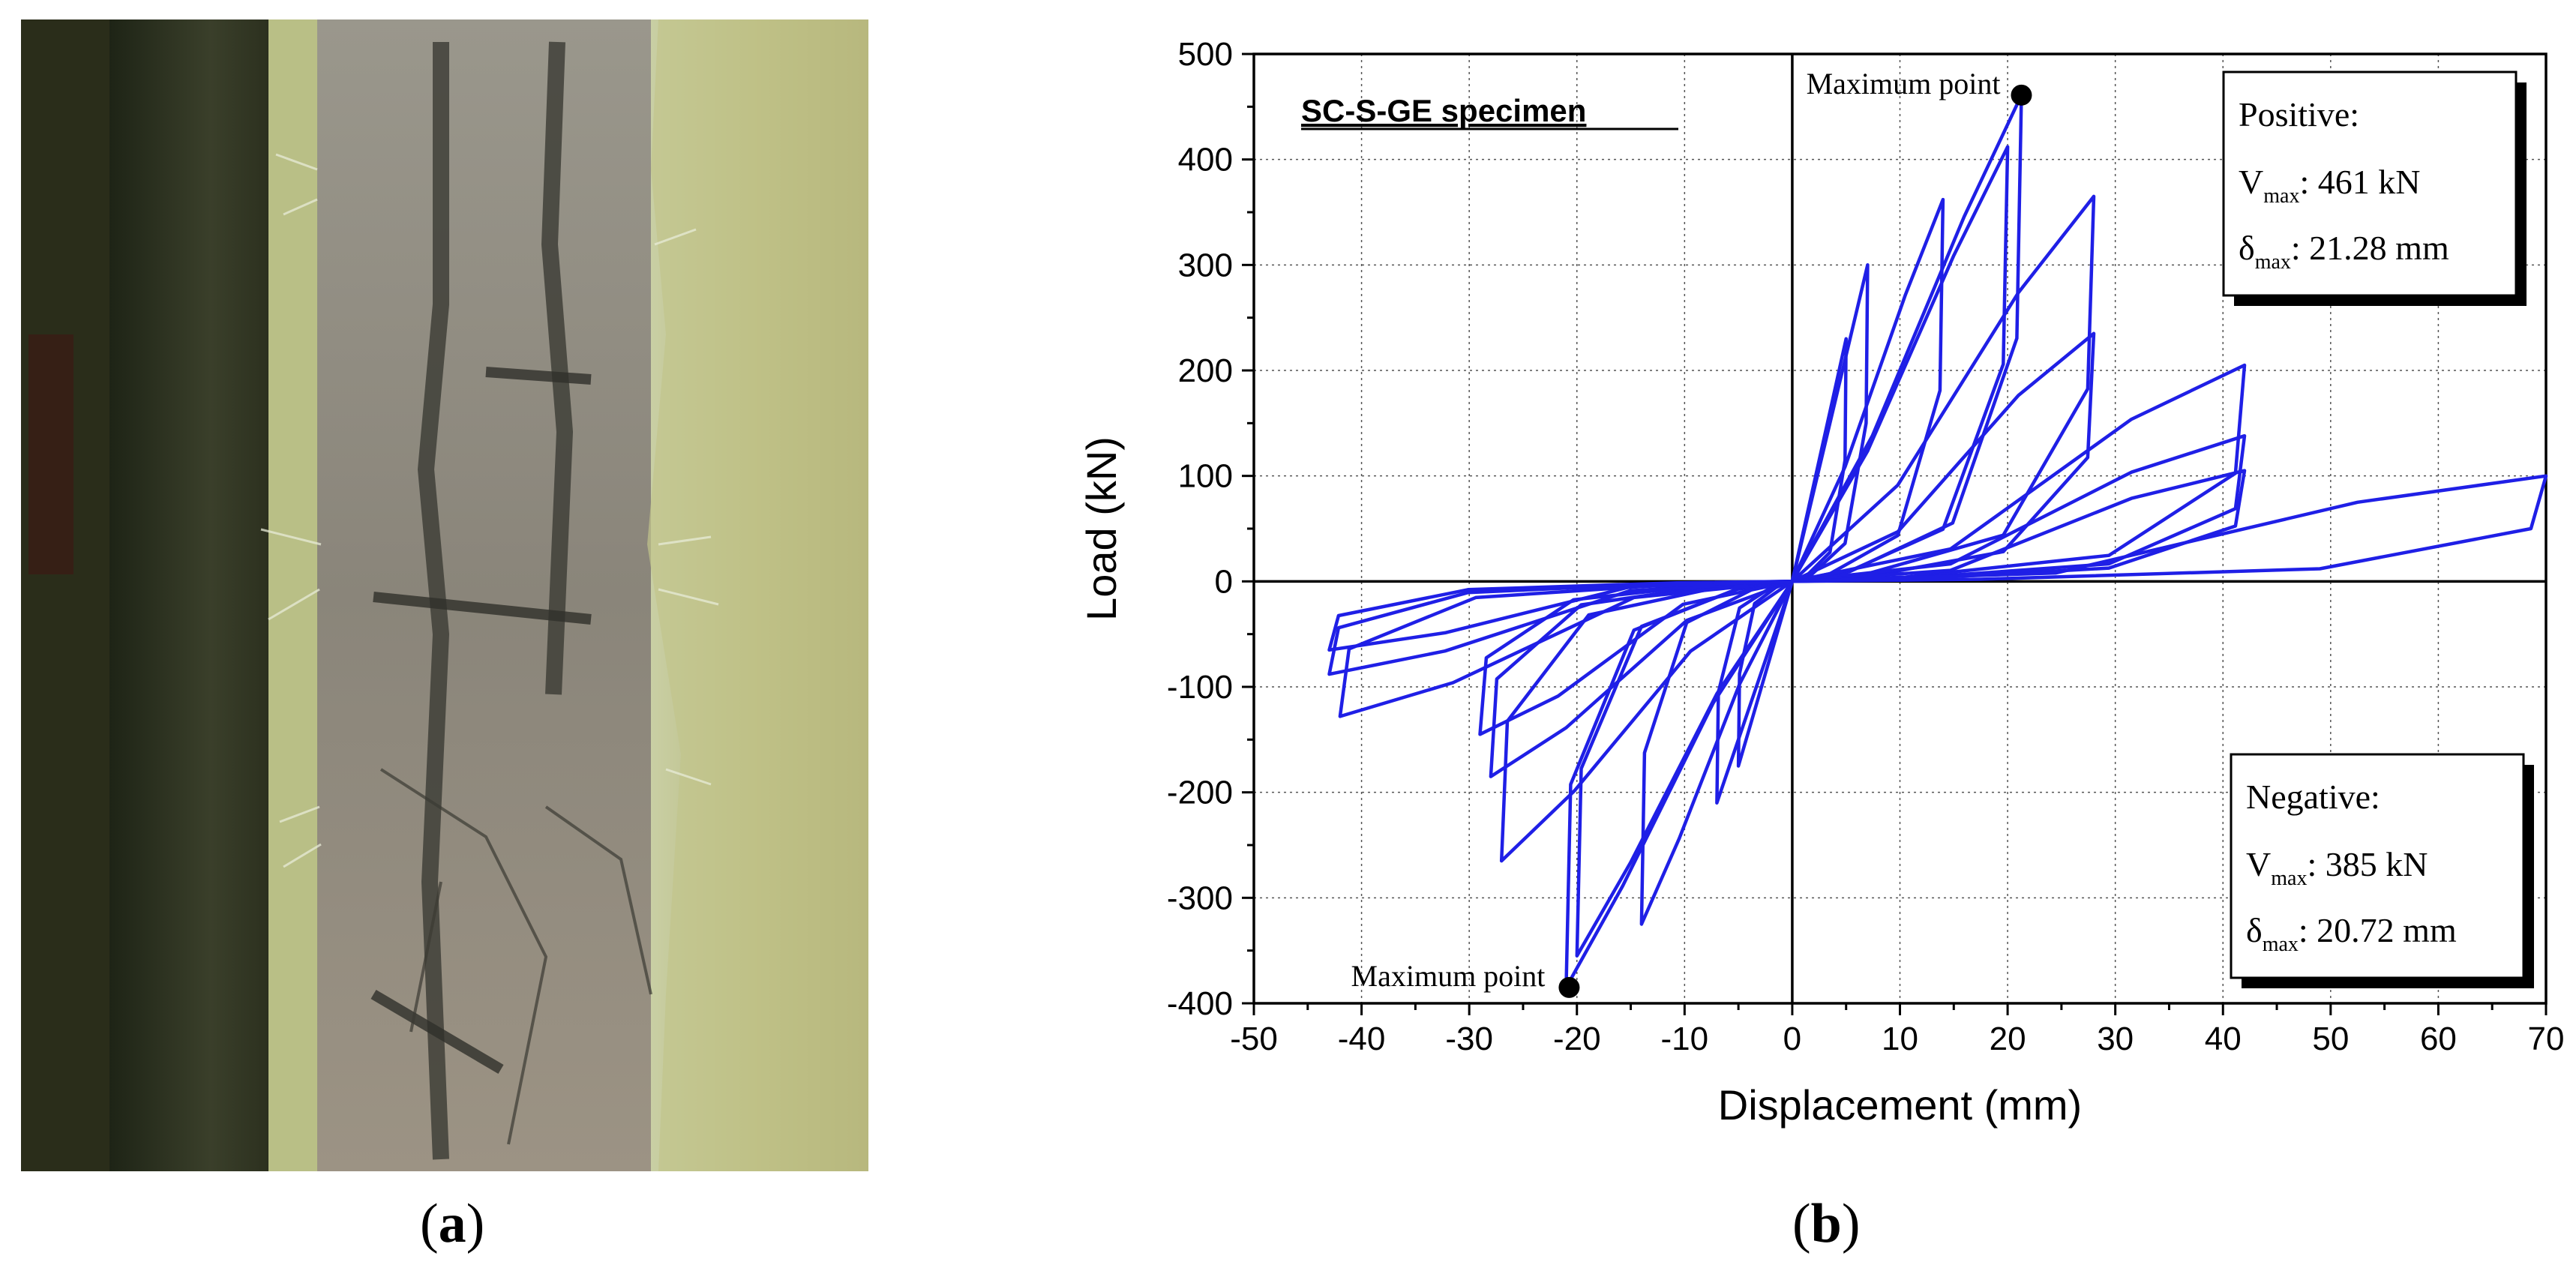  Describe the element at coordinates (2313, 797) in the screenshot. I see `negative-info-box-title: Negative:` at that location.